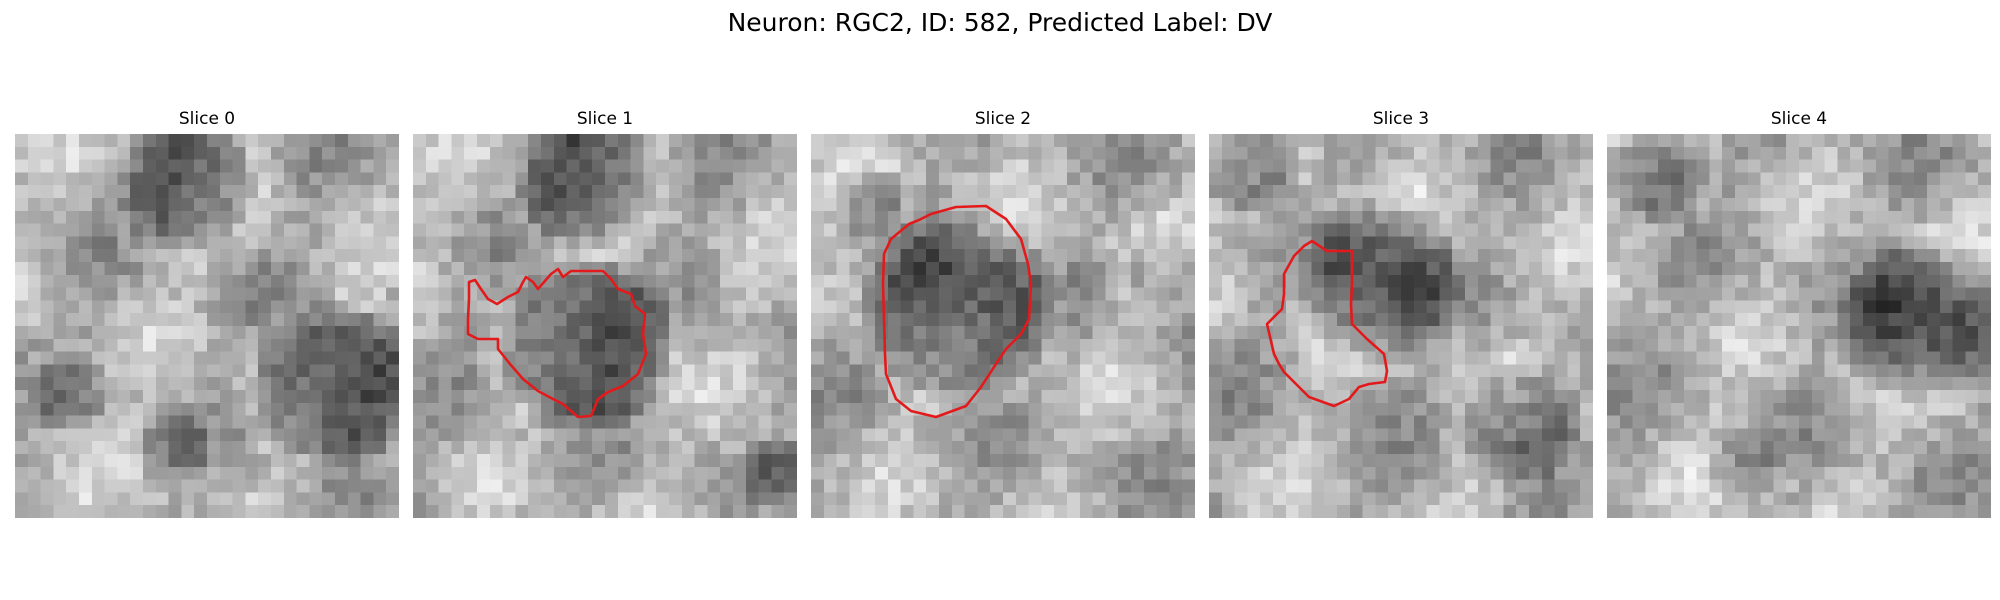  I want to click on slice-title-3: Slice 3, so click(1401, 119).